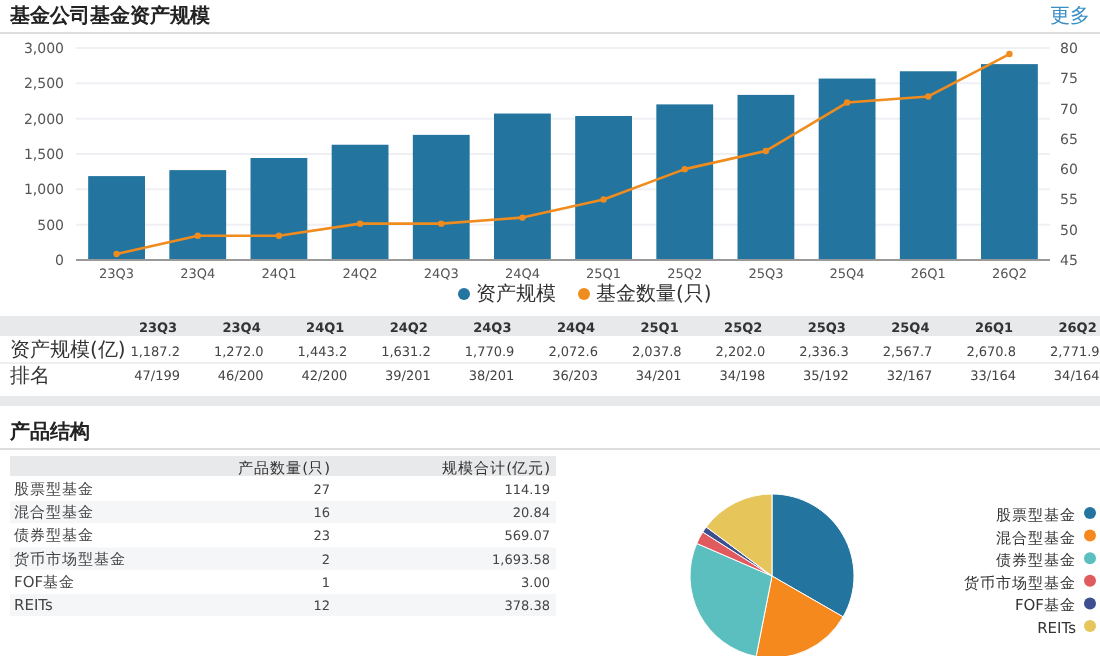 This screenshot has width=1100, height=656. What do you see at coordinates (49, 432) in the screenshot?
I see `text: 产品结构` at bounding box center [49, 432].